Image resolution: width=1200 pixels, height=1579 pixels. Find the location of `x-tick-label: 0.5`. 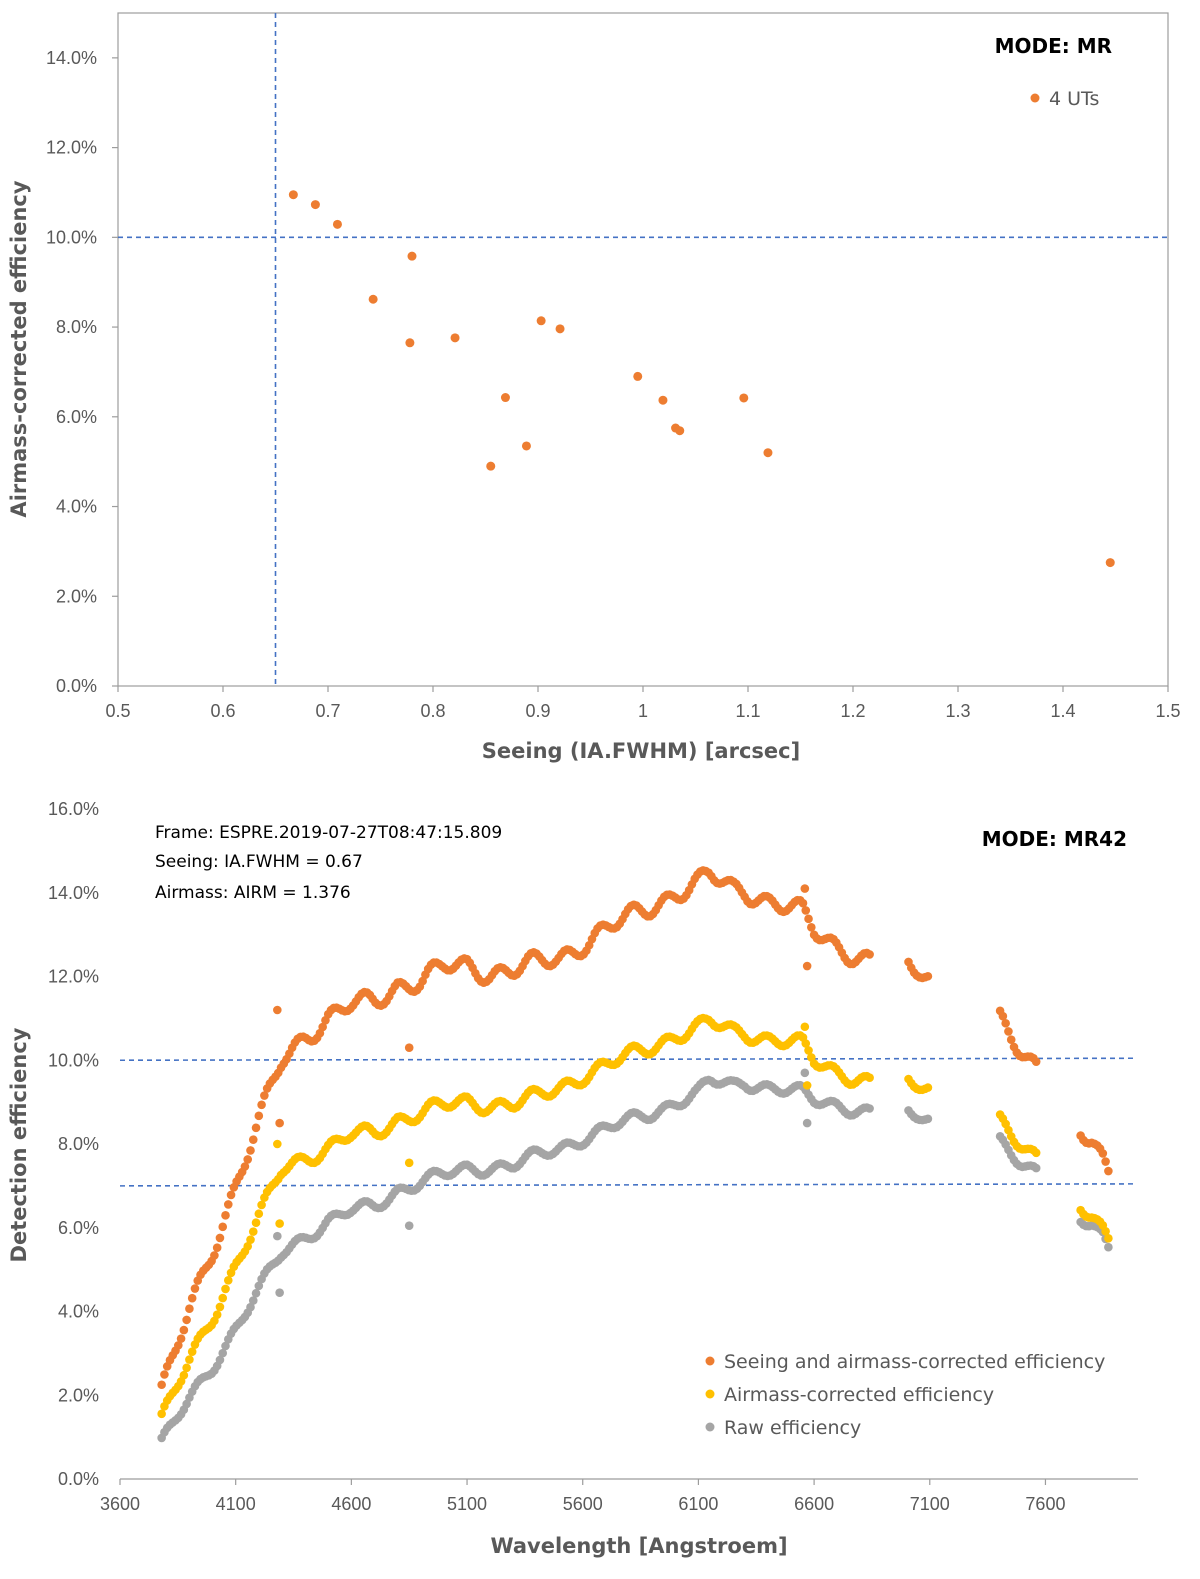

x-tick-label: 0.5 is located at coordinates (117, 711).